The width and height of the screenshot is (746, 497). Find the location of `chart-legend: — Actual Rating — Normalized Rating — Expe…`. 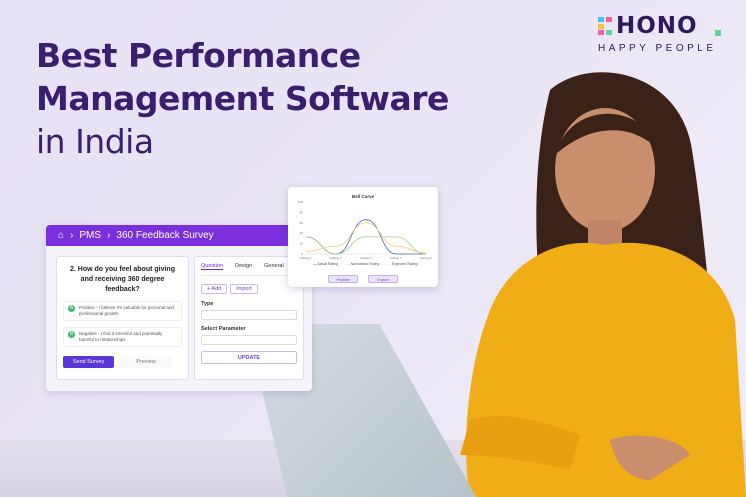

chart-legend: — Actual Rating — Normalized Rating — Expe… is located at coordinates (365, 264).